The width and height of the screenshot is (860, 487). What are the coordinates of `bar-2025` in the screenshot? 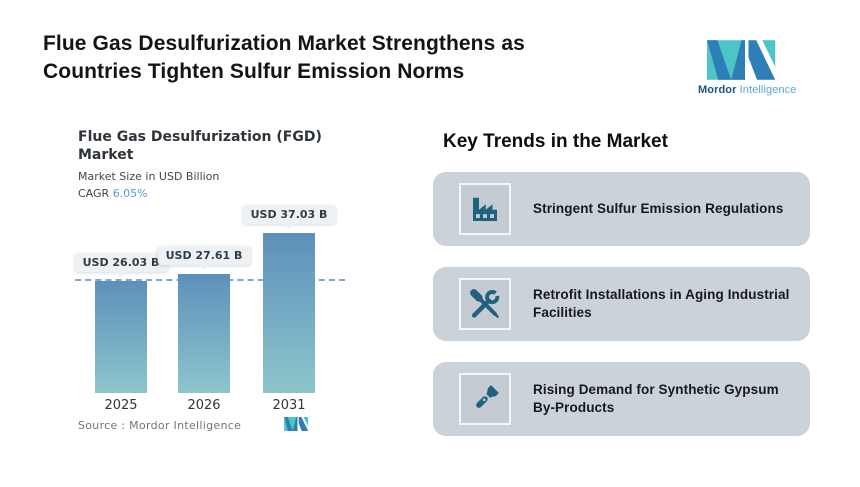 It's located at (121, 337).